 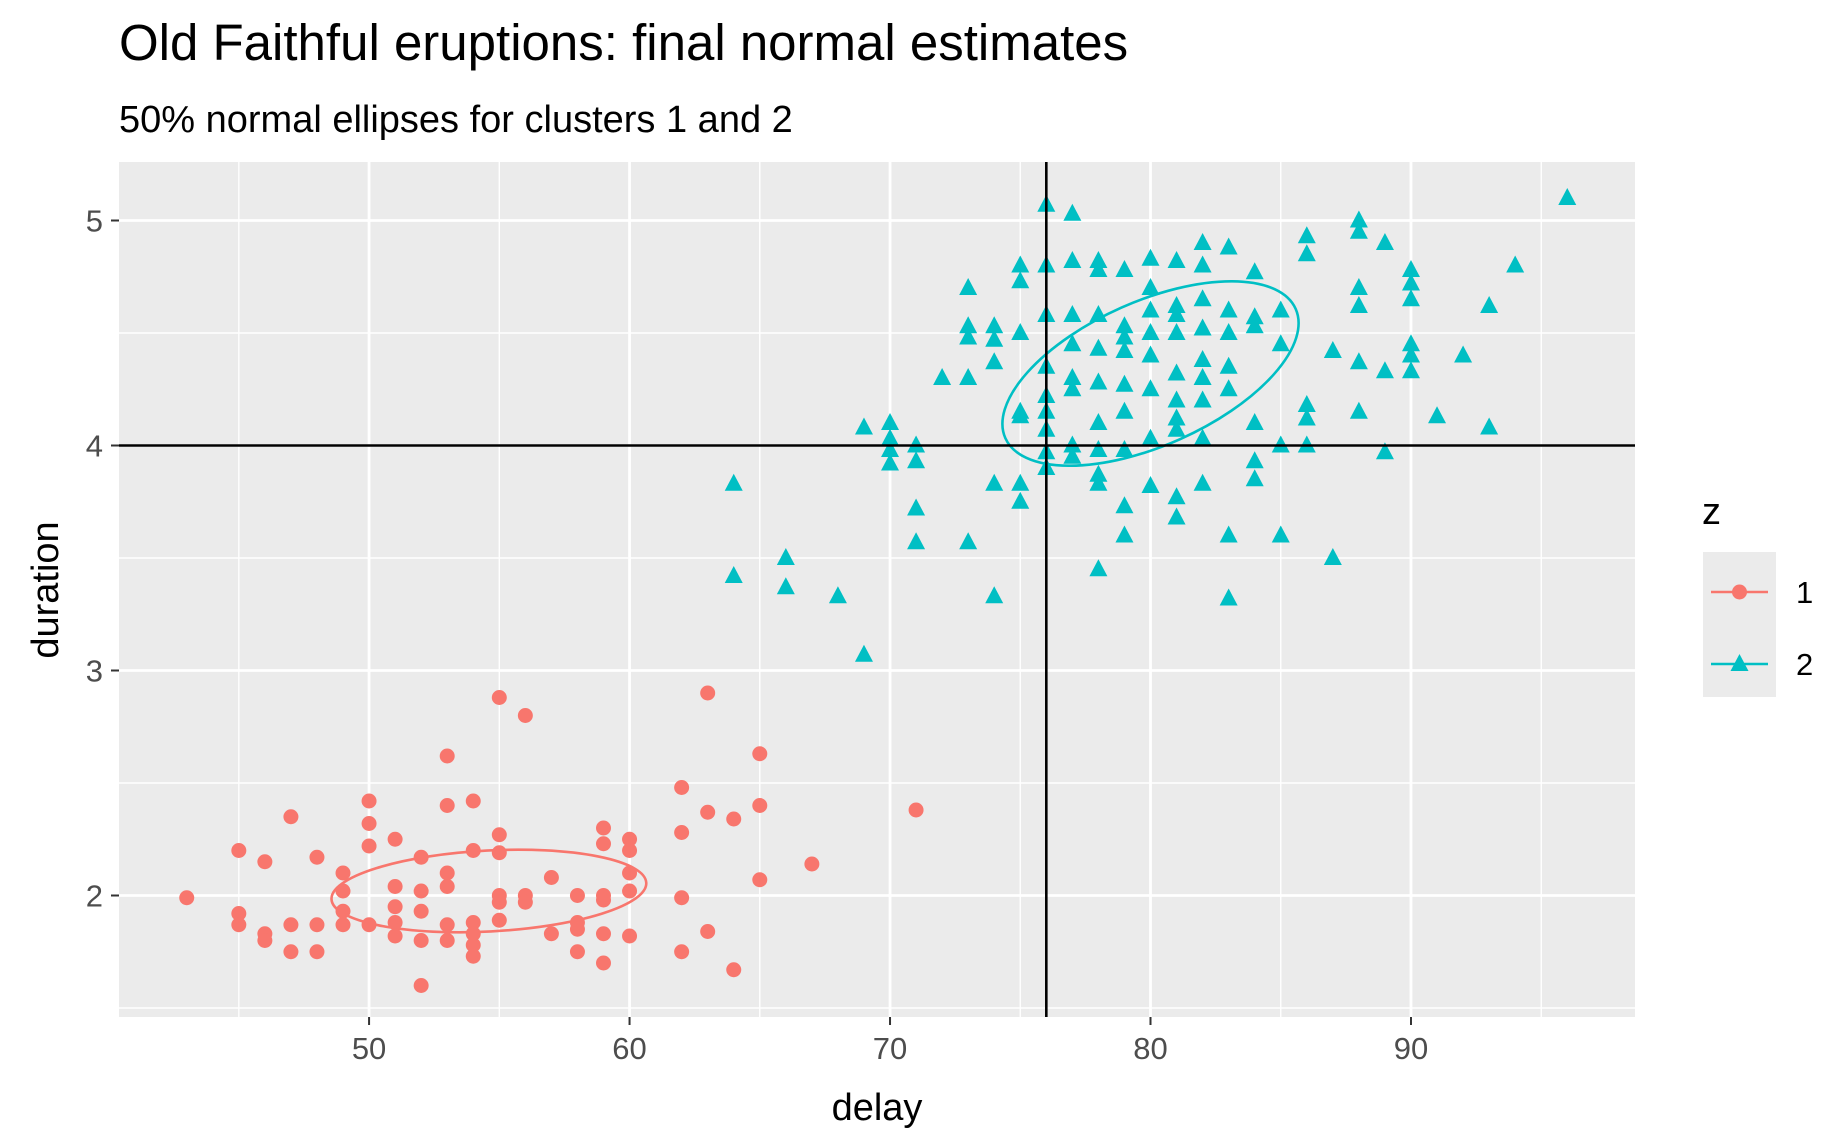 What do you see at coordinates (1804, 664) in the screenshot?
I see `legend-label-2: 2` at bounding box center [1804, 664].